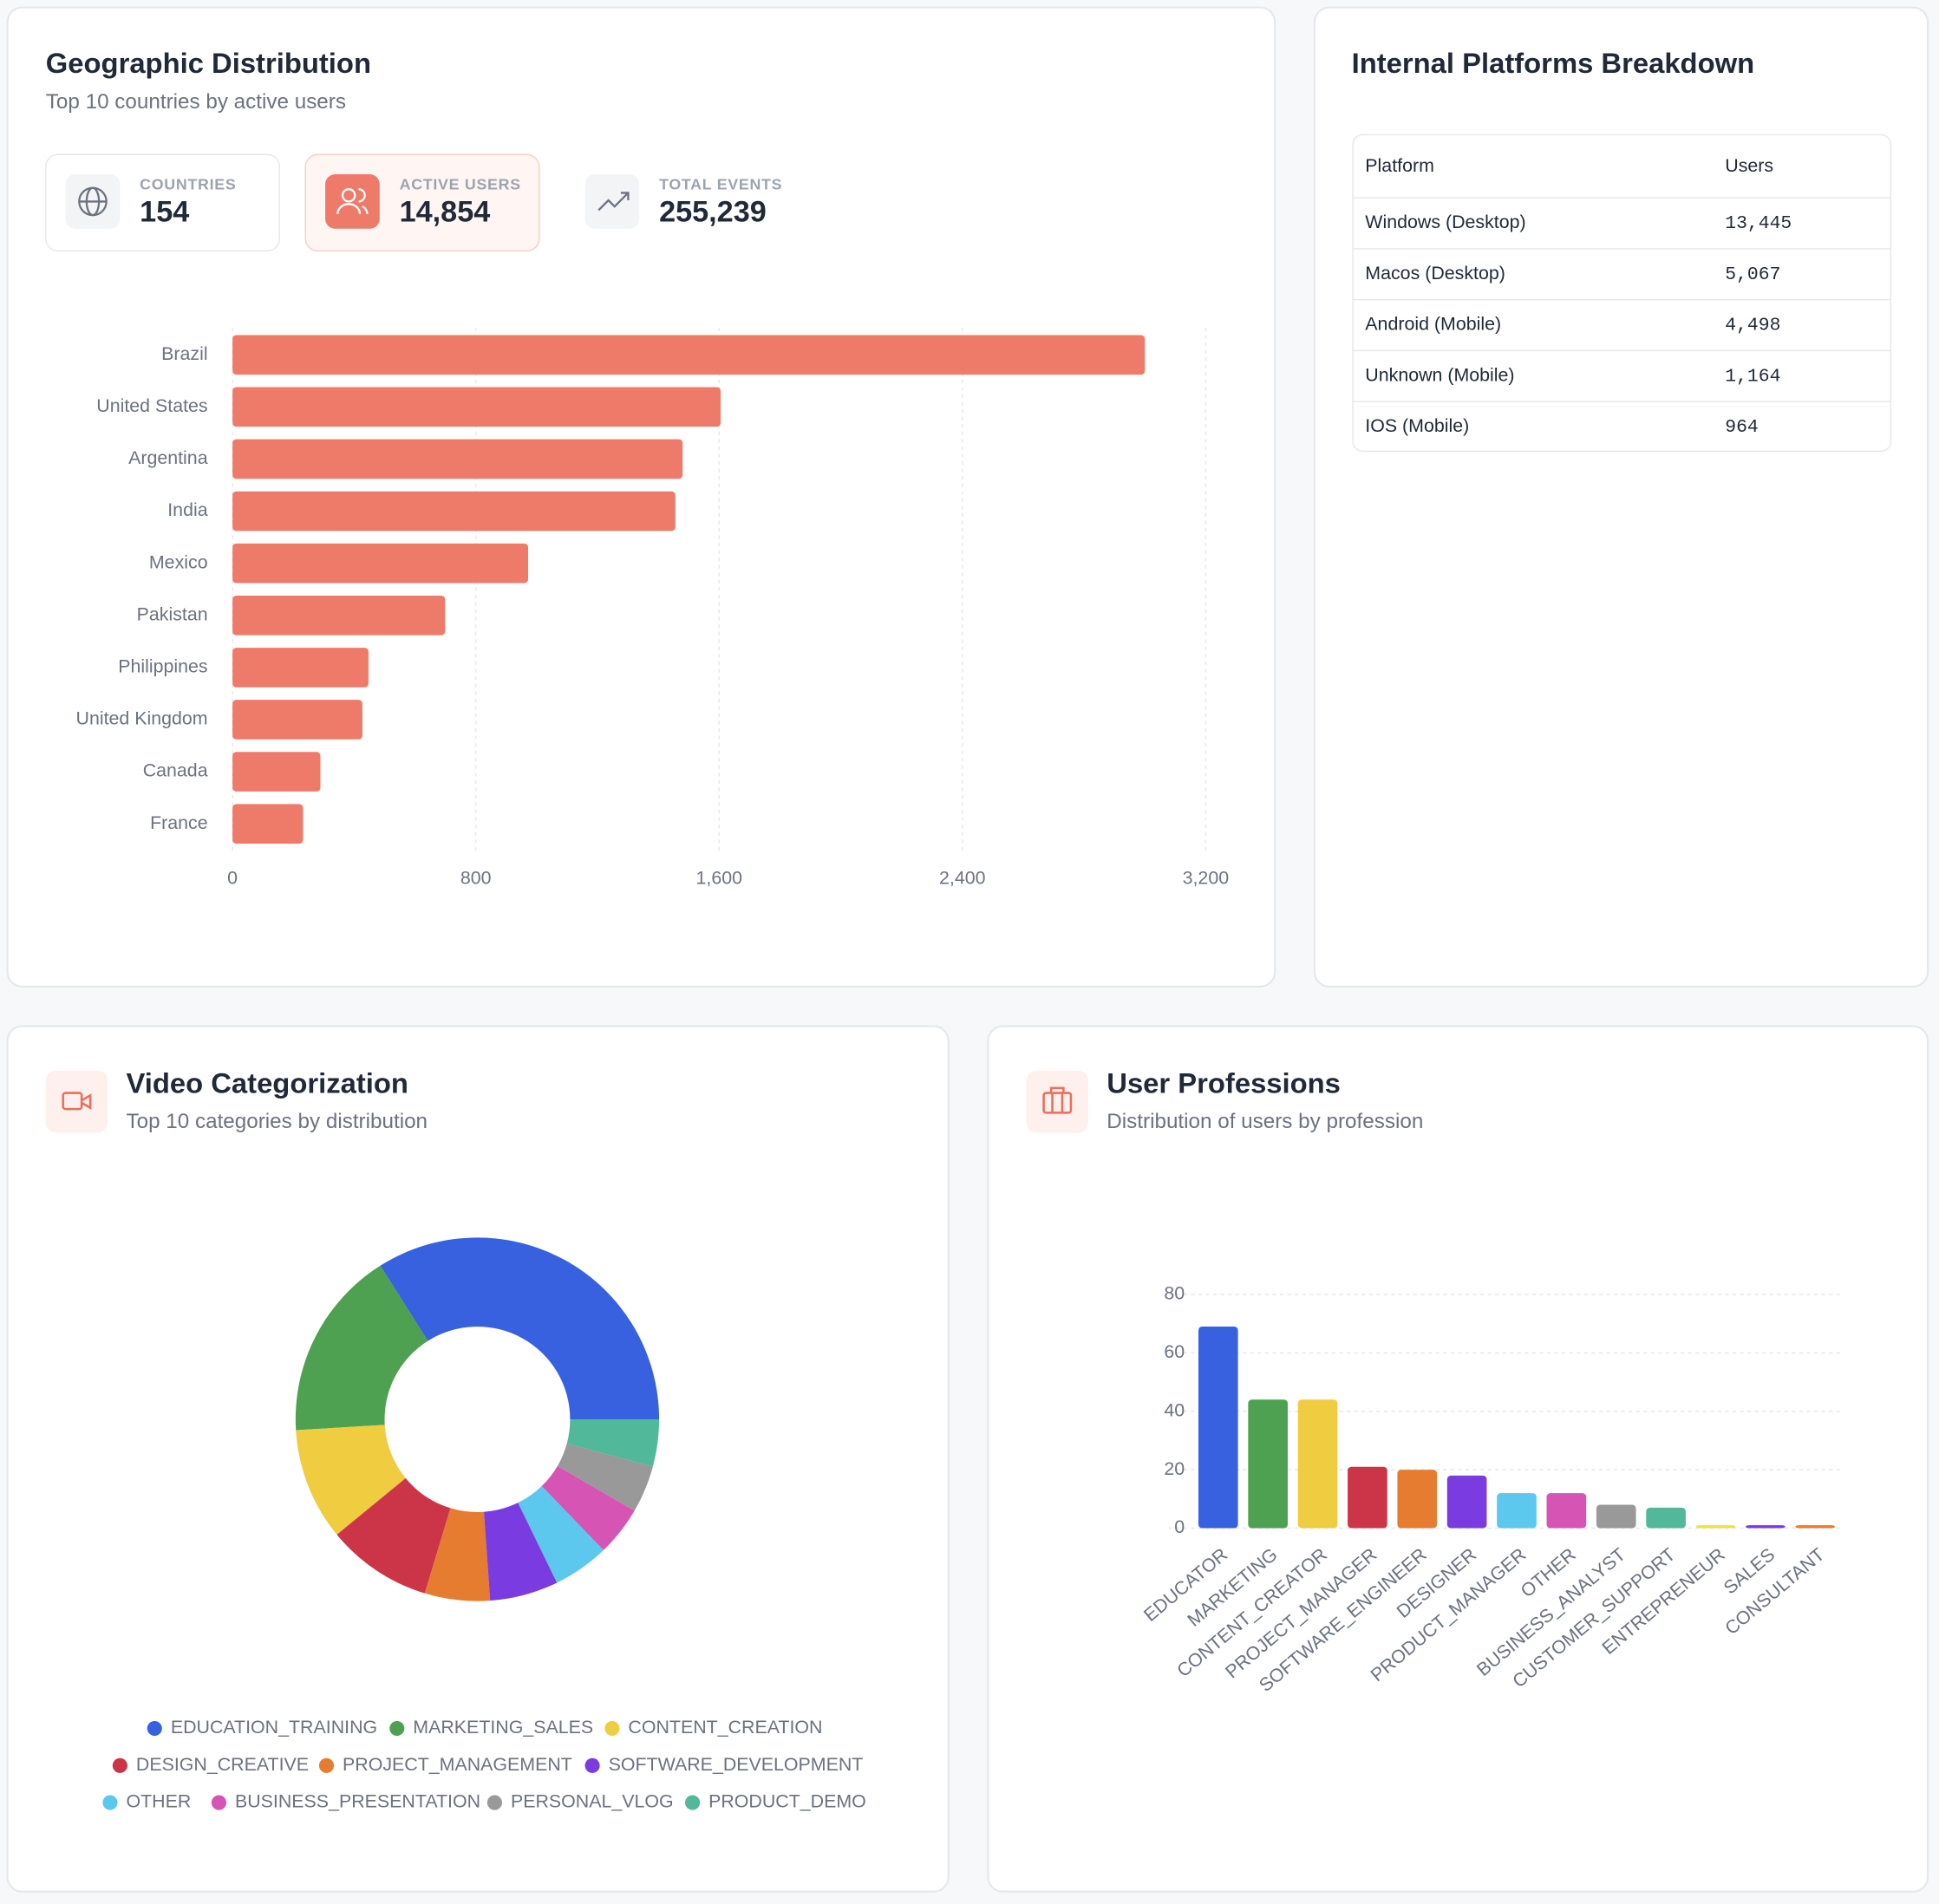 The width and height of the screenshot is (1939, 1904). Describe the element at coordinates (460, 184) in the screenshot. I see `stat-label: ACTIVE USERS` at that location.